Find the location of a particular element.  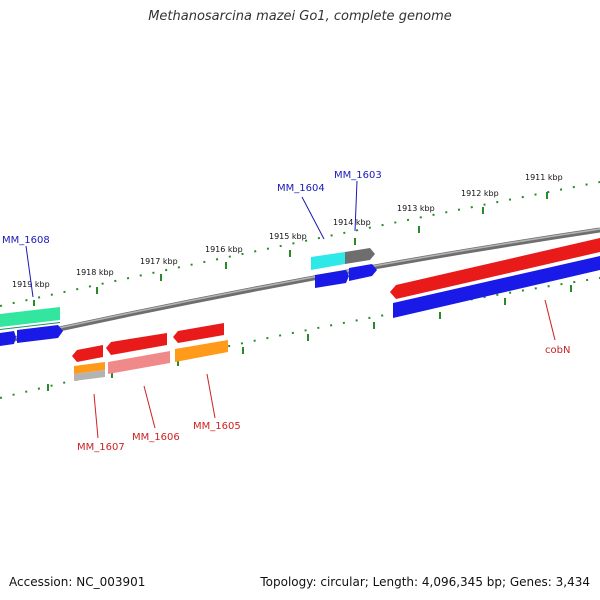

gene-feature-mm1603 is located at coordinates (360, 256).